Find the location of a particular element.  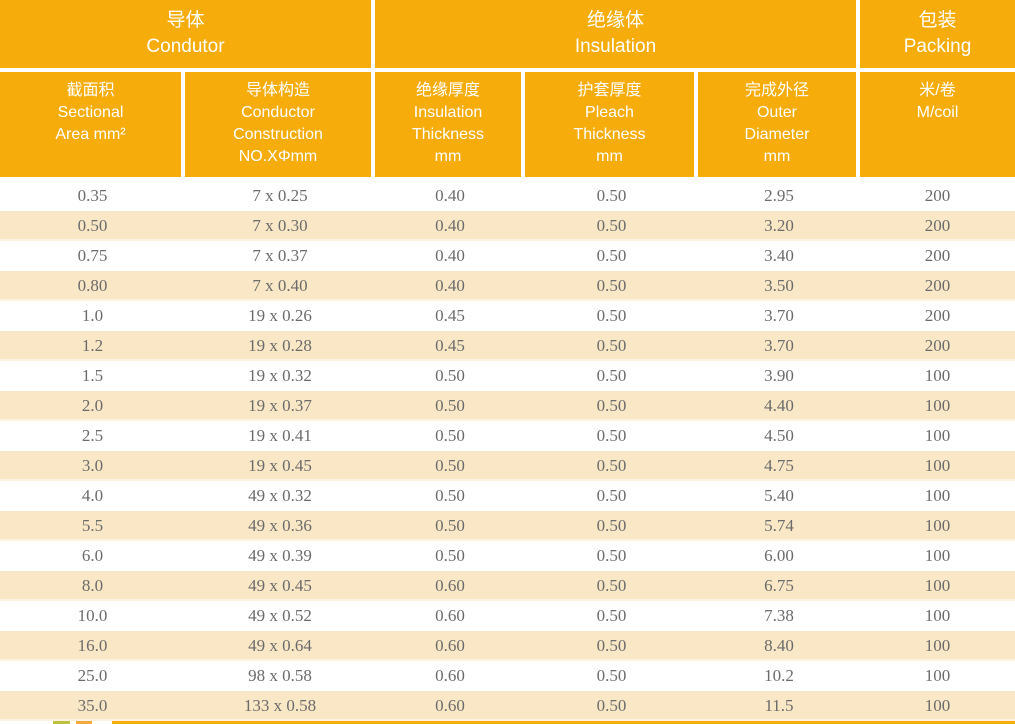

cell: 0.80 is located at coordinates (92, 285).